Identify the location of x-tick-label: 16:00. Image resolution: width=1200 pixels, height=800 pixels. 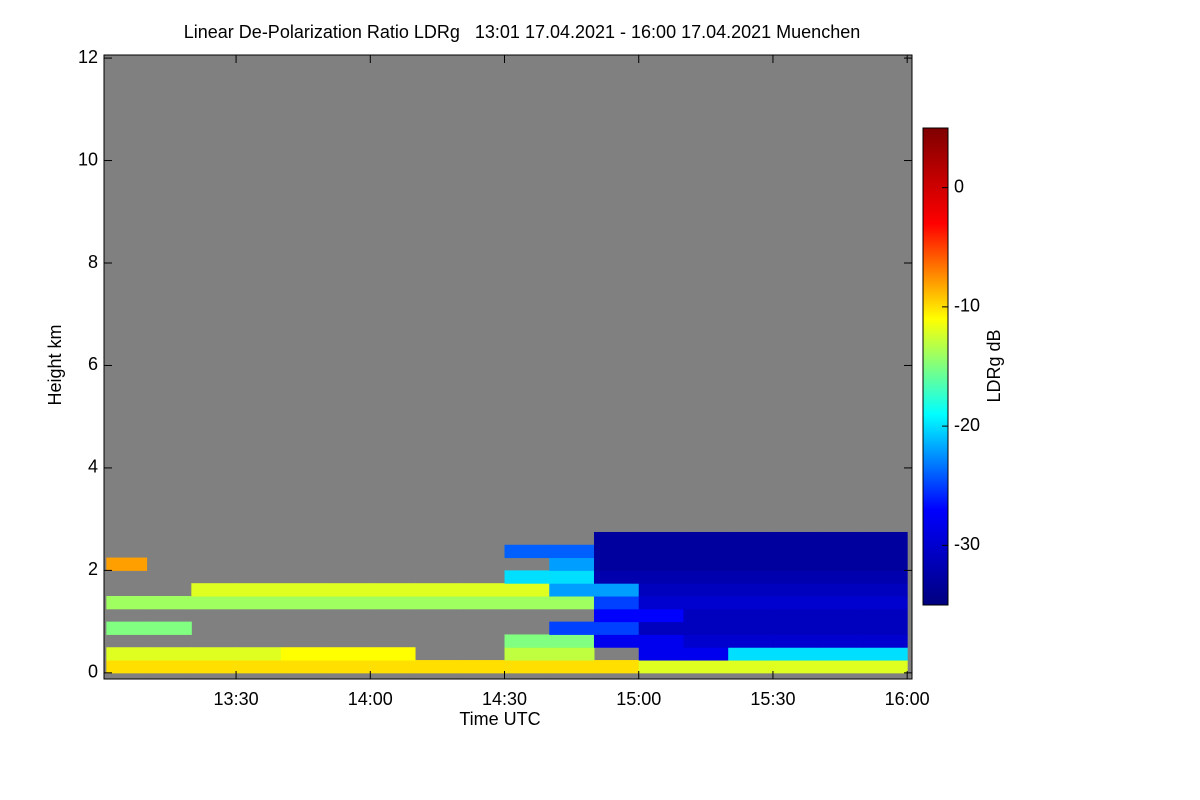
(907, 699).